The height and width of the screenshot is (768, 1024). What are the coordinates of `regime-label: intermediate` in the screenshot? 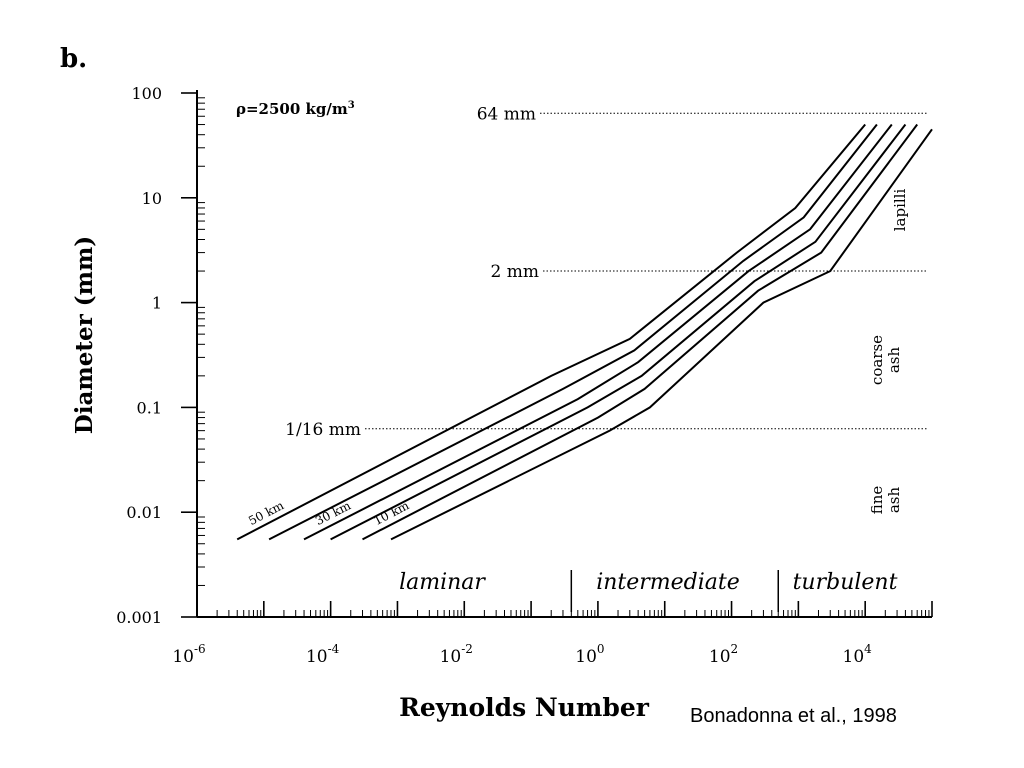 It's located at (668, 582).